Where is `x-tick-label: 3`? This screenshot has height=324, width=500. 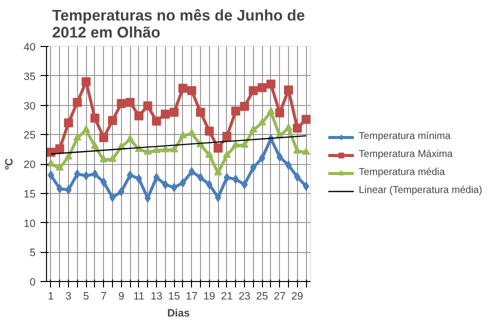
x-tick-label: 3 is located at coordinates (69, 296).